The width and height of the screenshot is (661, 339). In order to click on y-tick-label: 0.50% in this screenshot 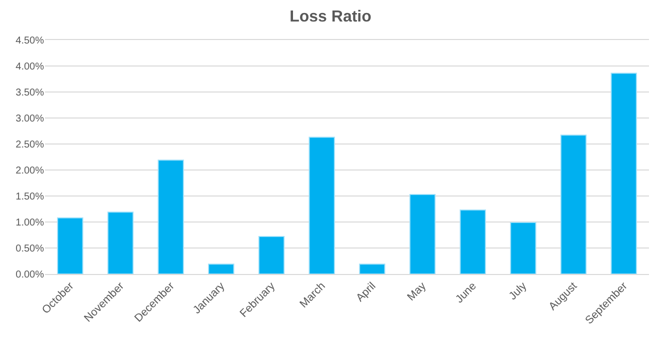, I will do `click(30, 249)`.